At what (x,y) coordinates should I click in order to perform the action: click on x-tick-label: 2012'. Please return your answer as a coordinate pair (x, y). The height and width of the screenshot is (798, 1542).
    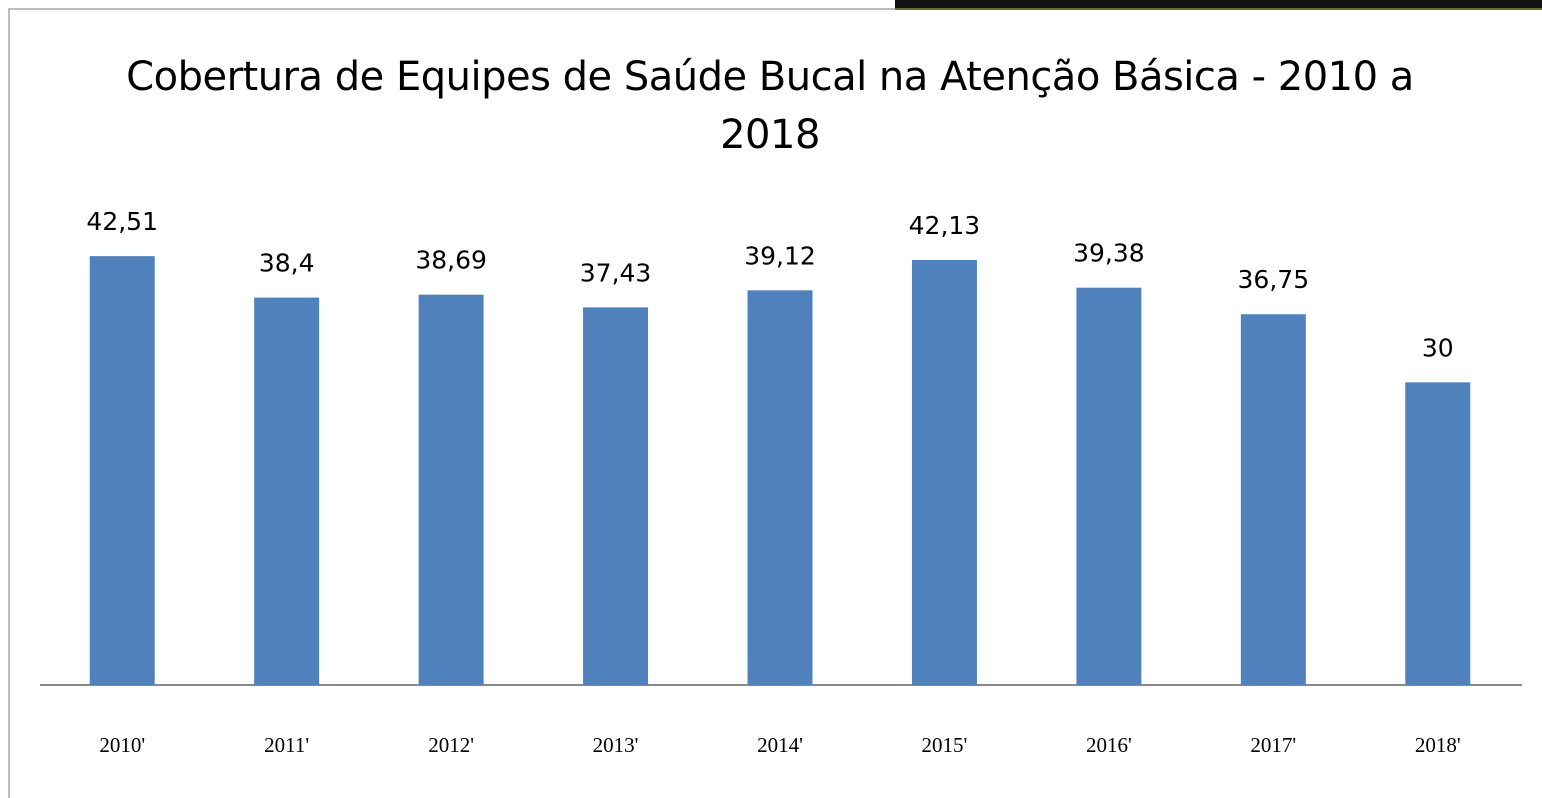
    Looking at the image, I should click on (451, 745).